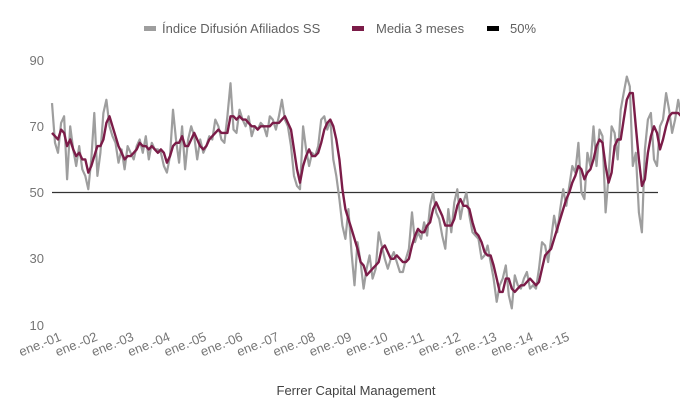 This screenshot has width=680, height=420. I want to click on legend-swatch-mean, so click(358, 28).